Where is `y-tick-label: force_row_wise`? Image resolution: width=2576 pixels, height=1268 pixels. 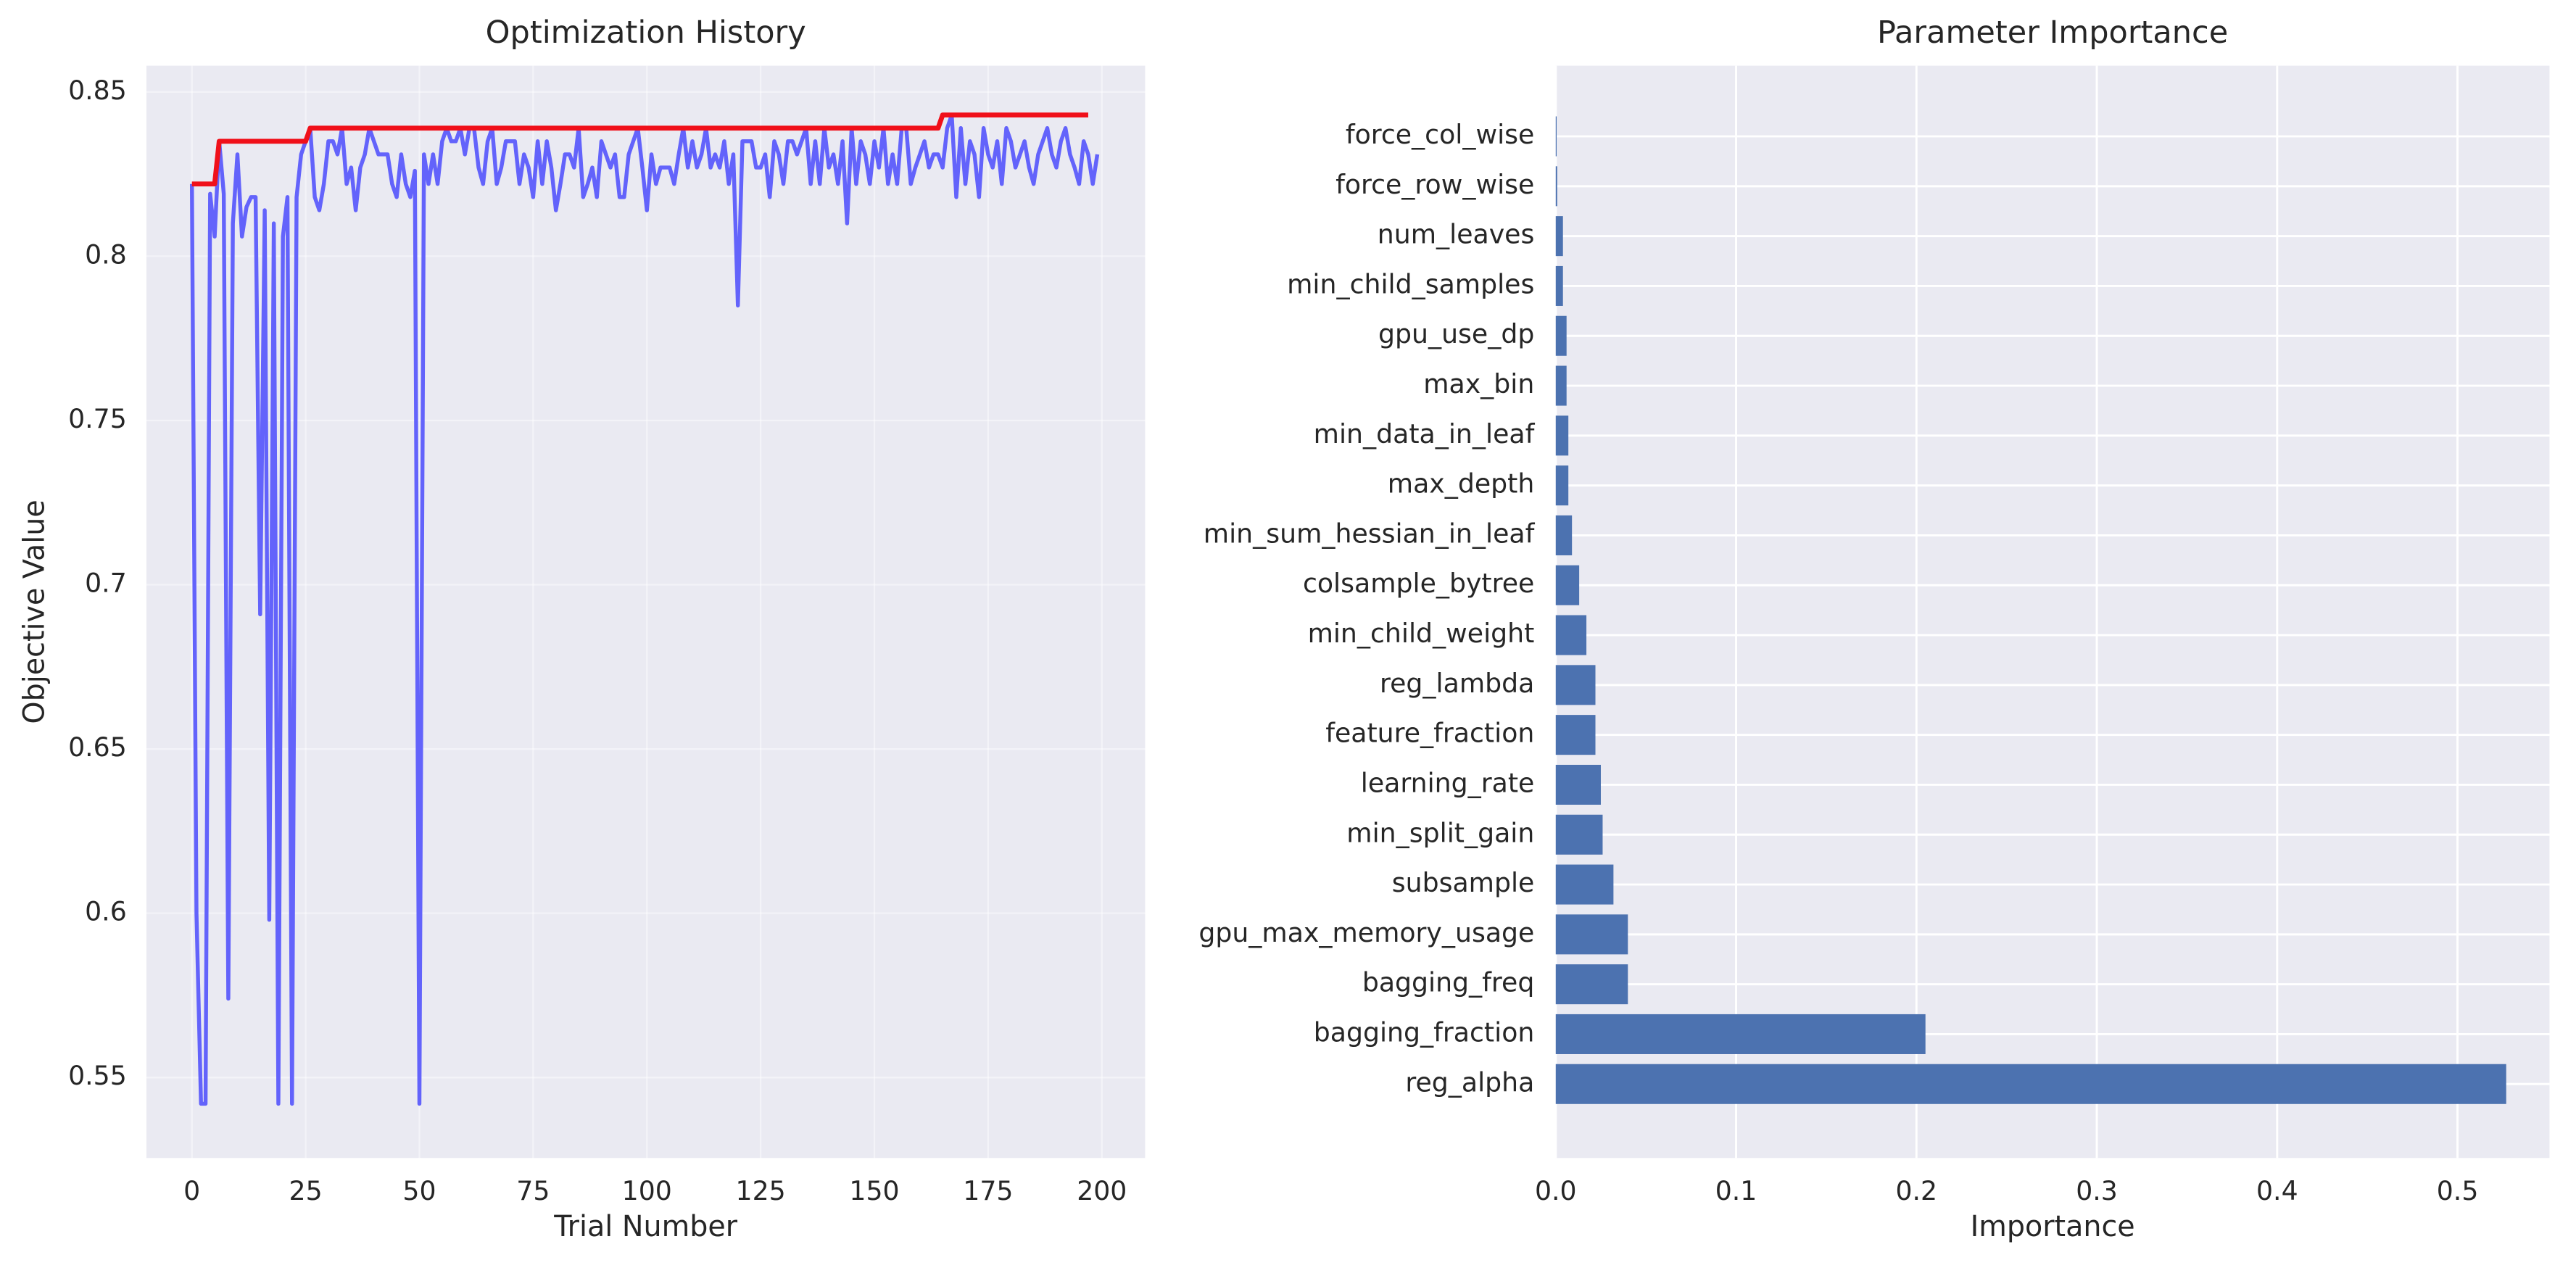 y-tick-label: force_row_wise is located at coordinates (1435, 184).